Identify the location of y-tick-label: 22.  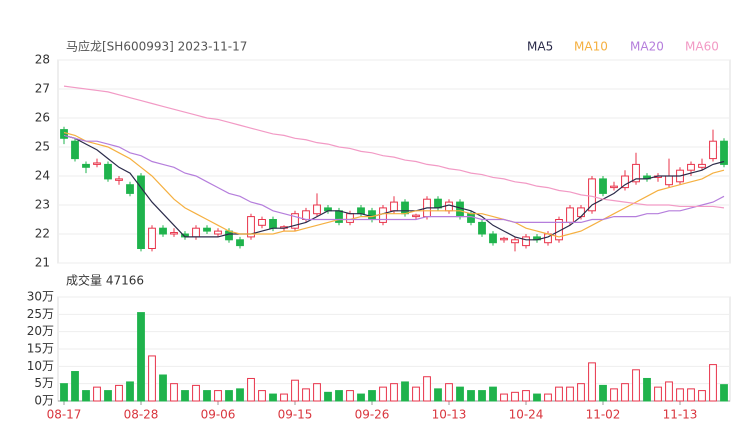
(42, 234).